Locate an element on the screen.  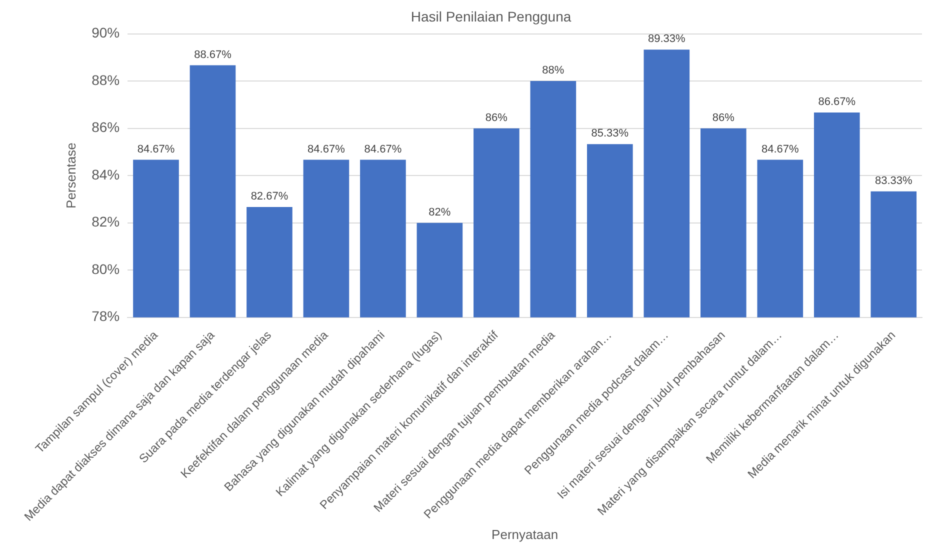
y-tick-label: 78% is located at coordinates (106, 316).